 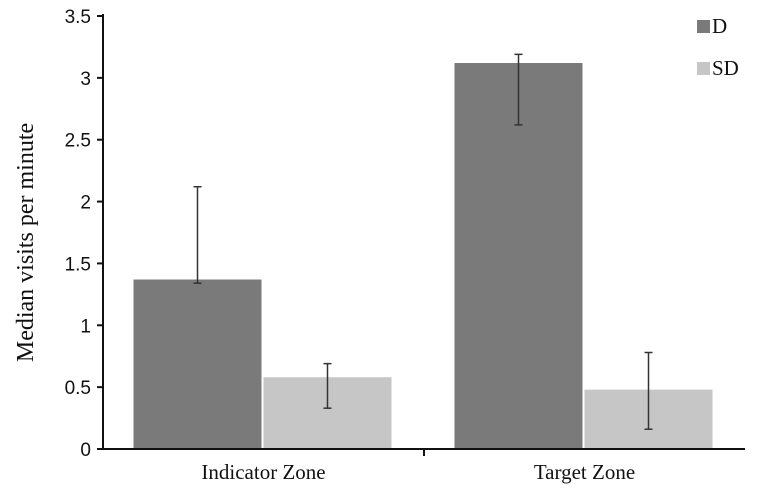 I want to click on y-tick-label: 2, so click(x=85, y=203).